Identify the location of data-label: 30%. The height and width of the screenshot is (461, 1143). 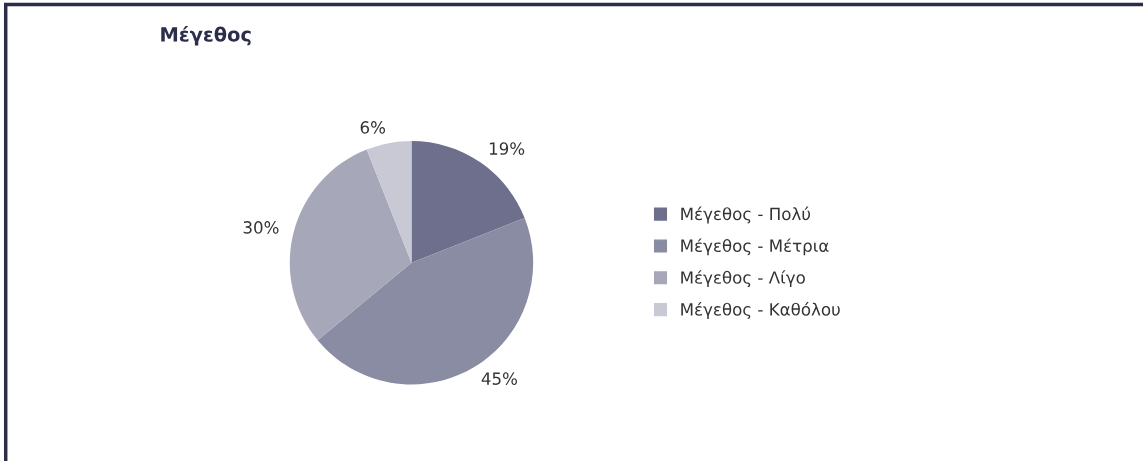
(261, 227).